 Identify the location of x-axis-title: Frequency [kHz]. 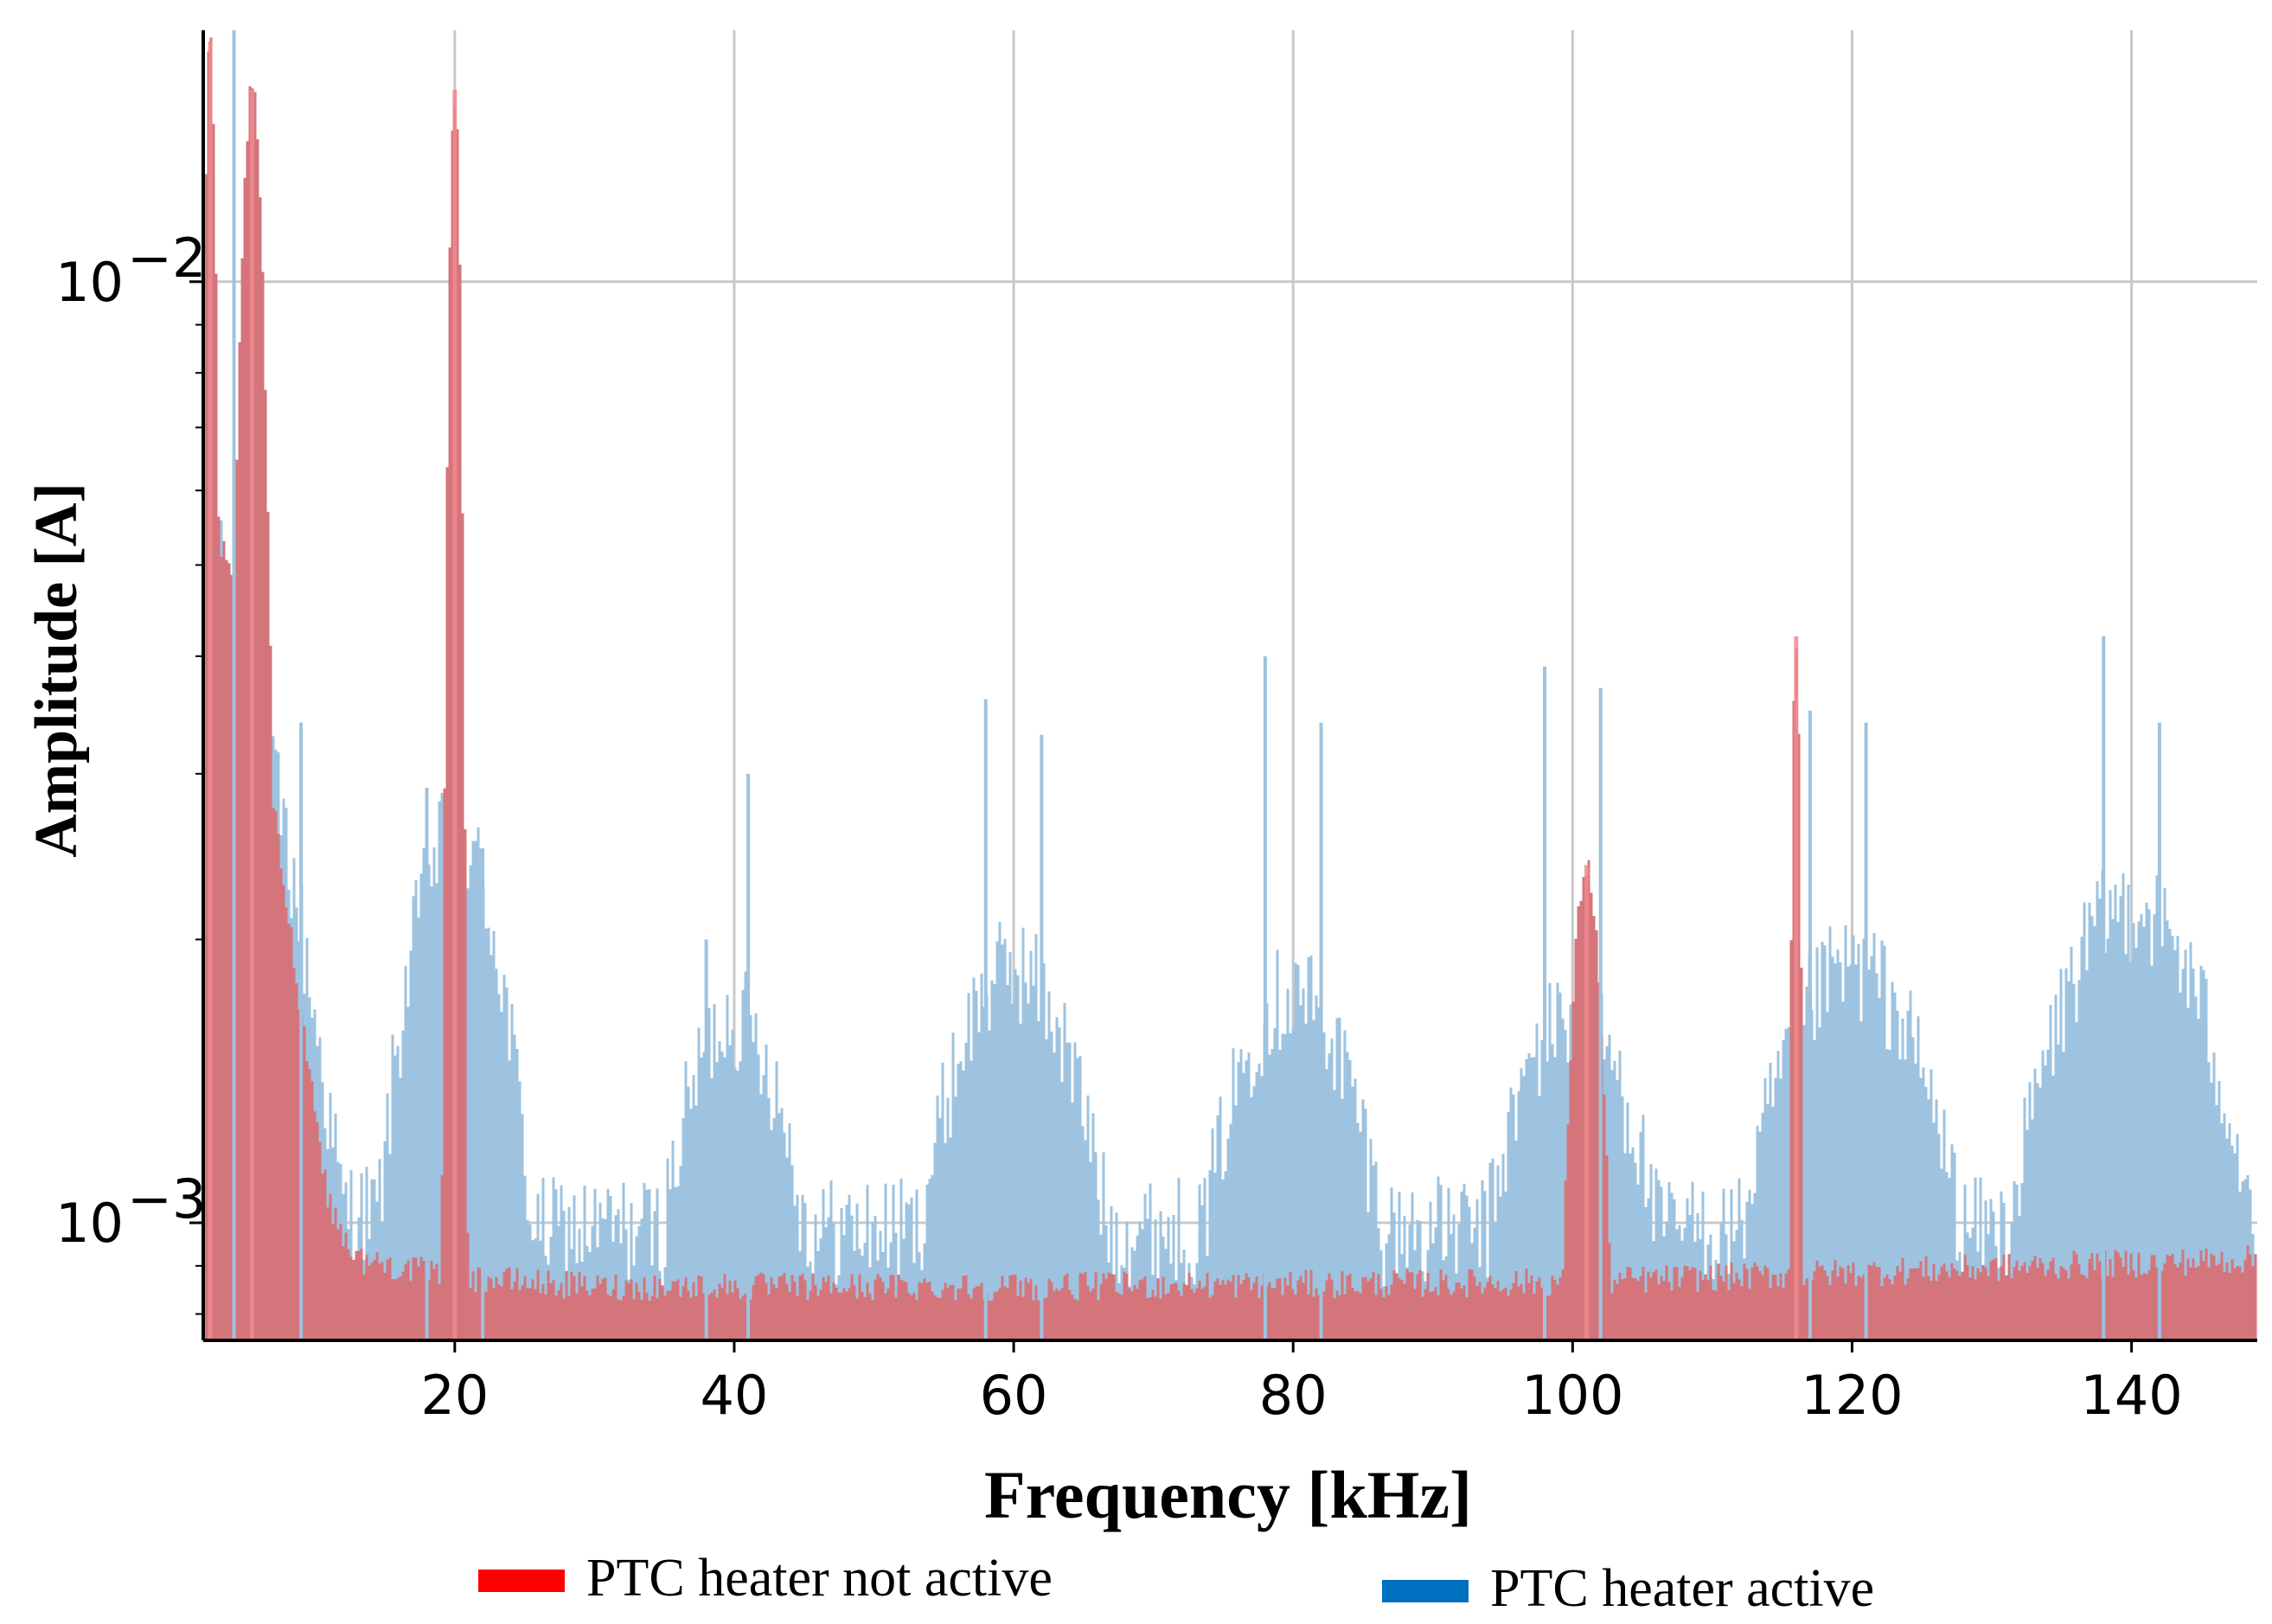
(1228, 1494).